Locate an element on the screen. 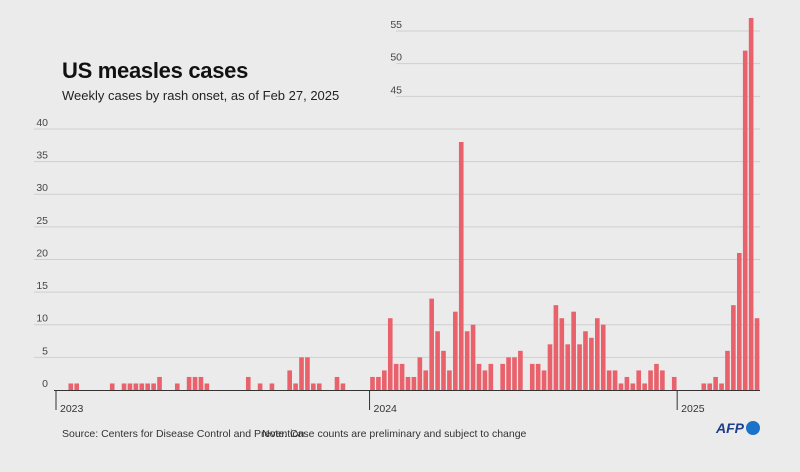 The height and width of the screenshot is (472, 800). y-tick-label: 20 is located at coordinates (42, 253).